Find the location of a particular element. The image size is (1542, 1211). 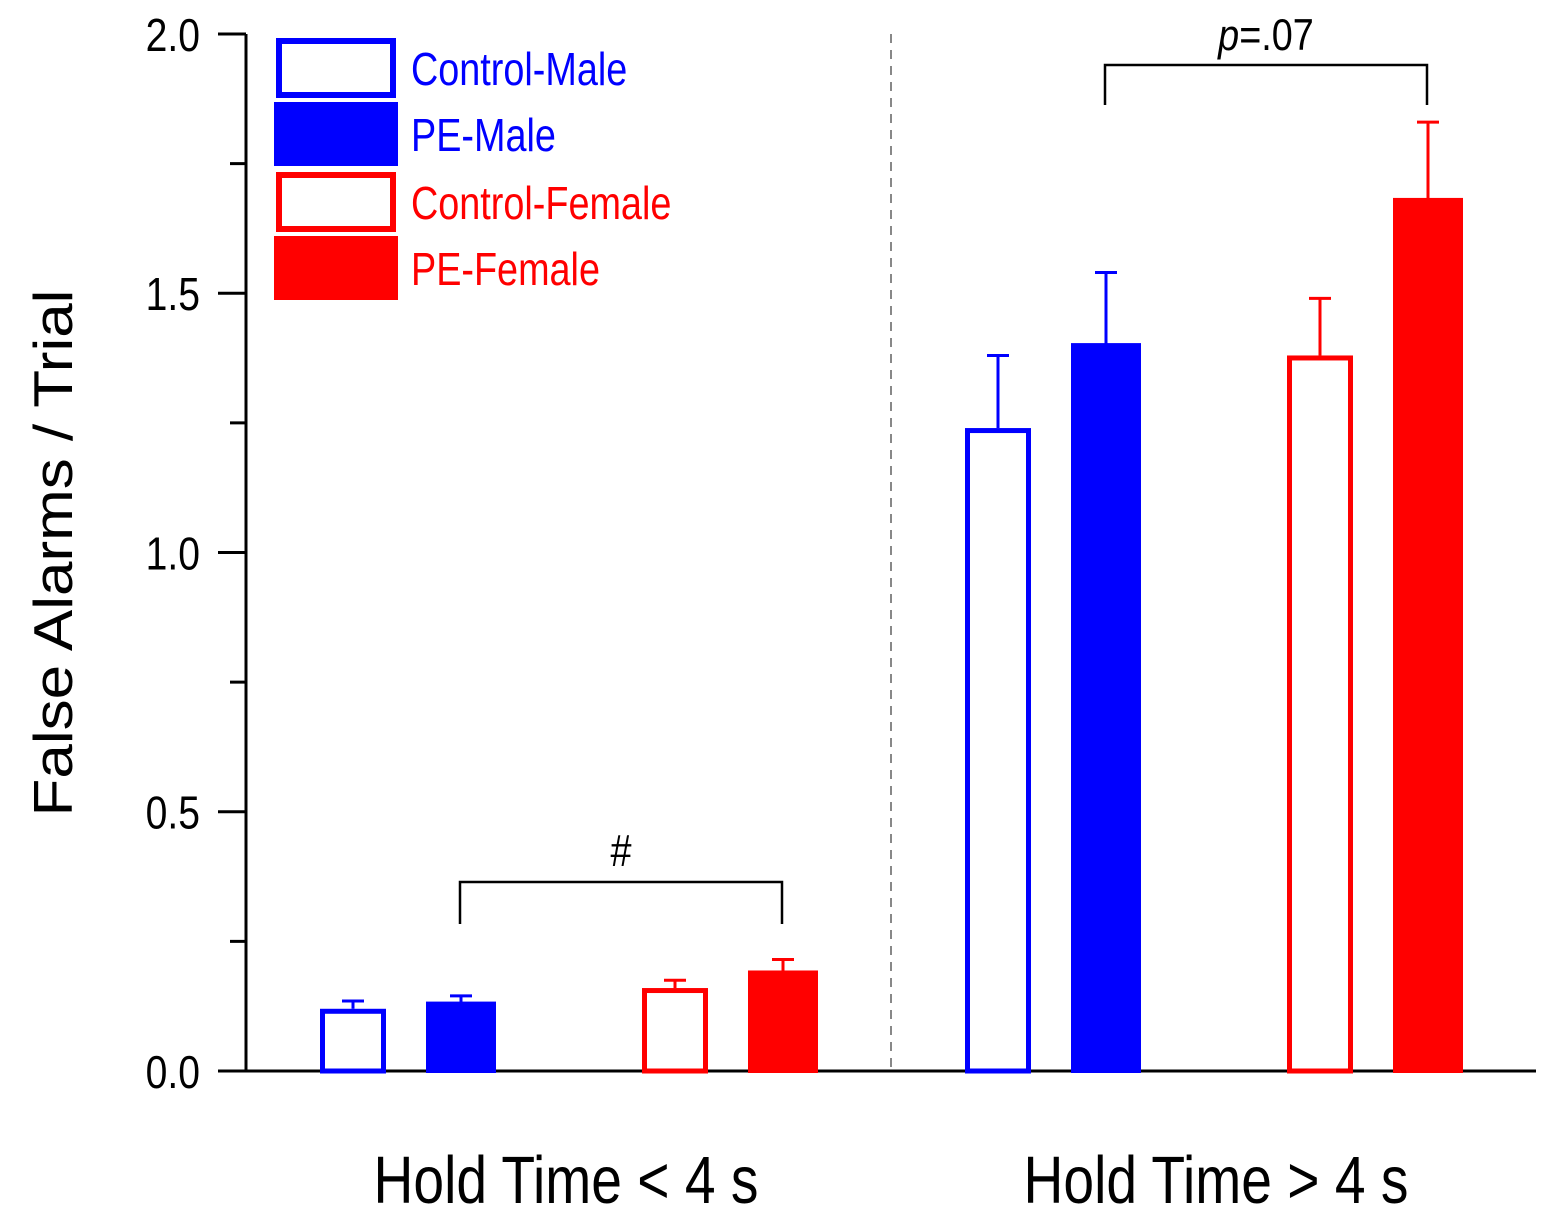

significance-label: # is located at coordinates (620, 850).